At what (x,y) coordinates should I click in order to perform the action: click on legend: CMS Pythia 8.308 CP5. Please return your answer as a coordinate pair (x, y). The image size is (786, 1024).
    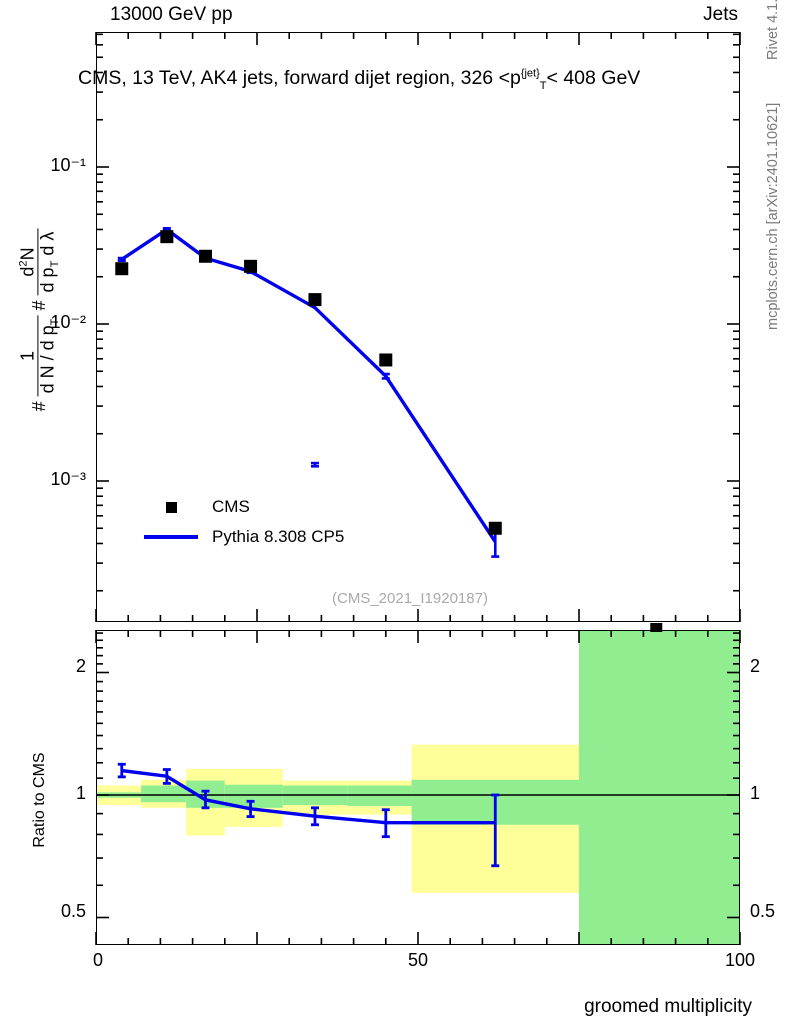
    Looking at the image, I should click on (242, 522).